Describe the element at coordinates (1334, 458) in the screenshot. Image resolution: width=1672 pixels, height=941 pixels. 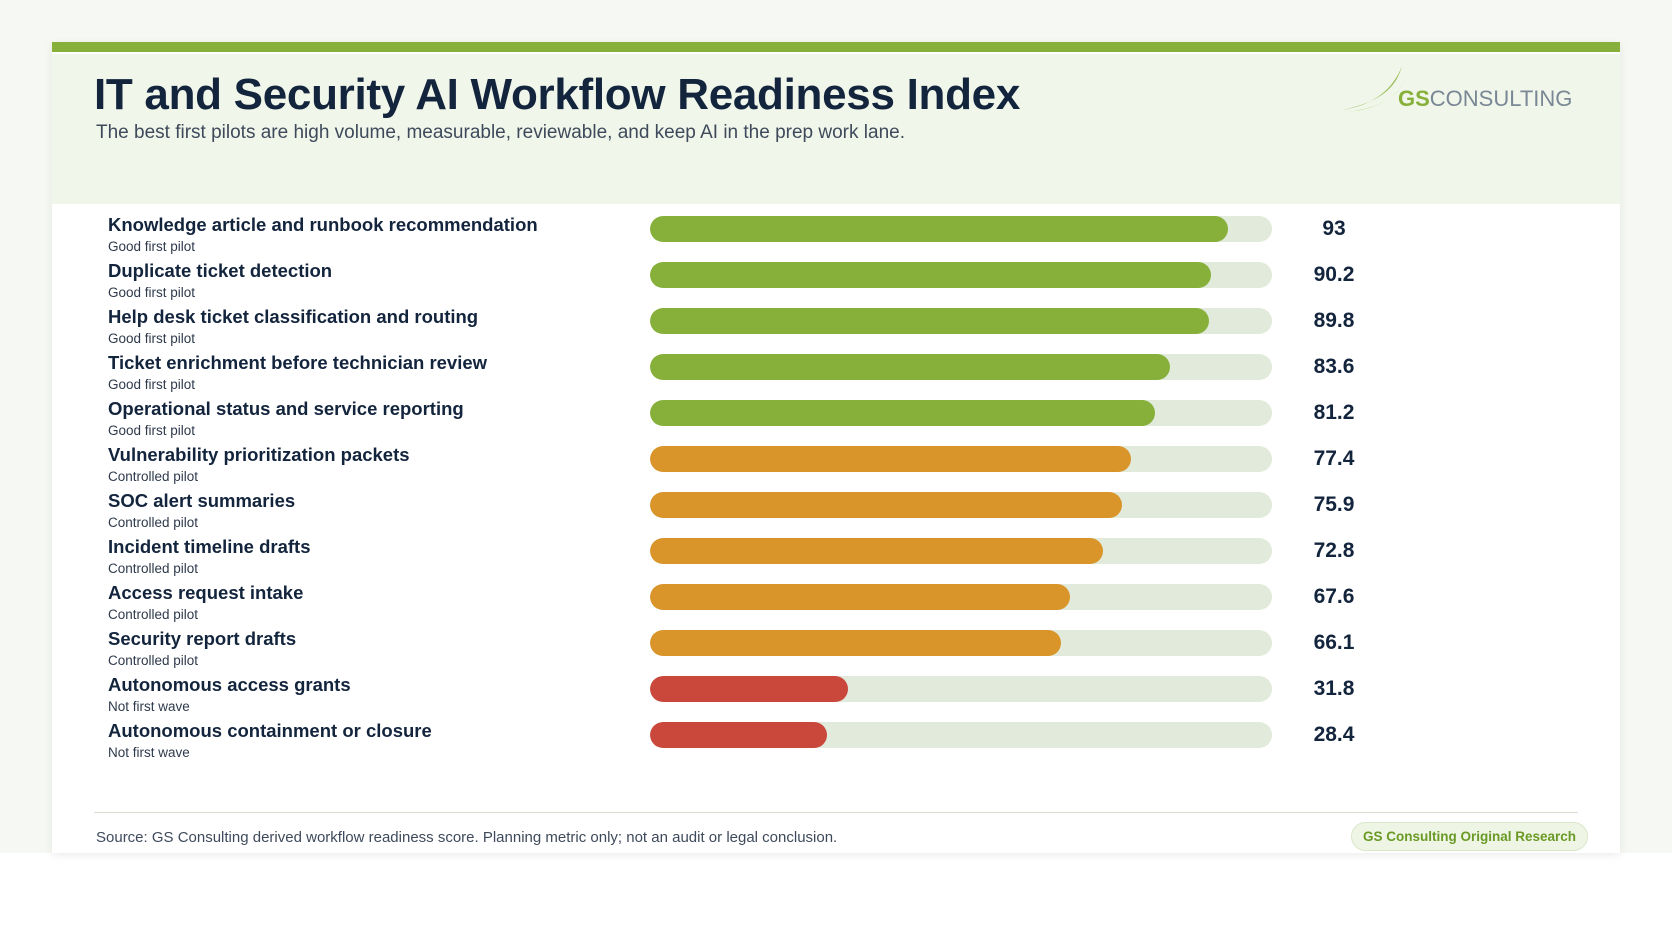
I see `value-label: 77.4` at that location.